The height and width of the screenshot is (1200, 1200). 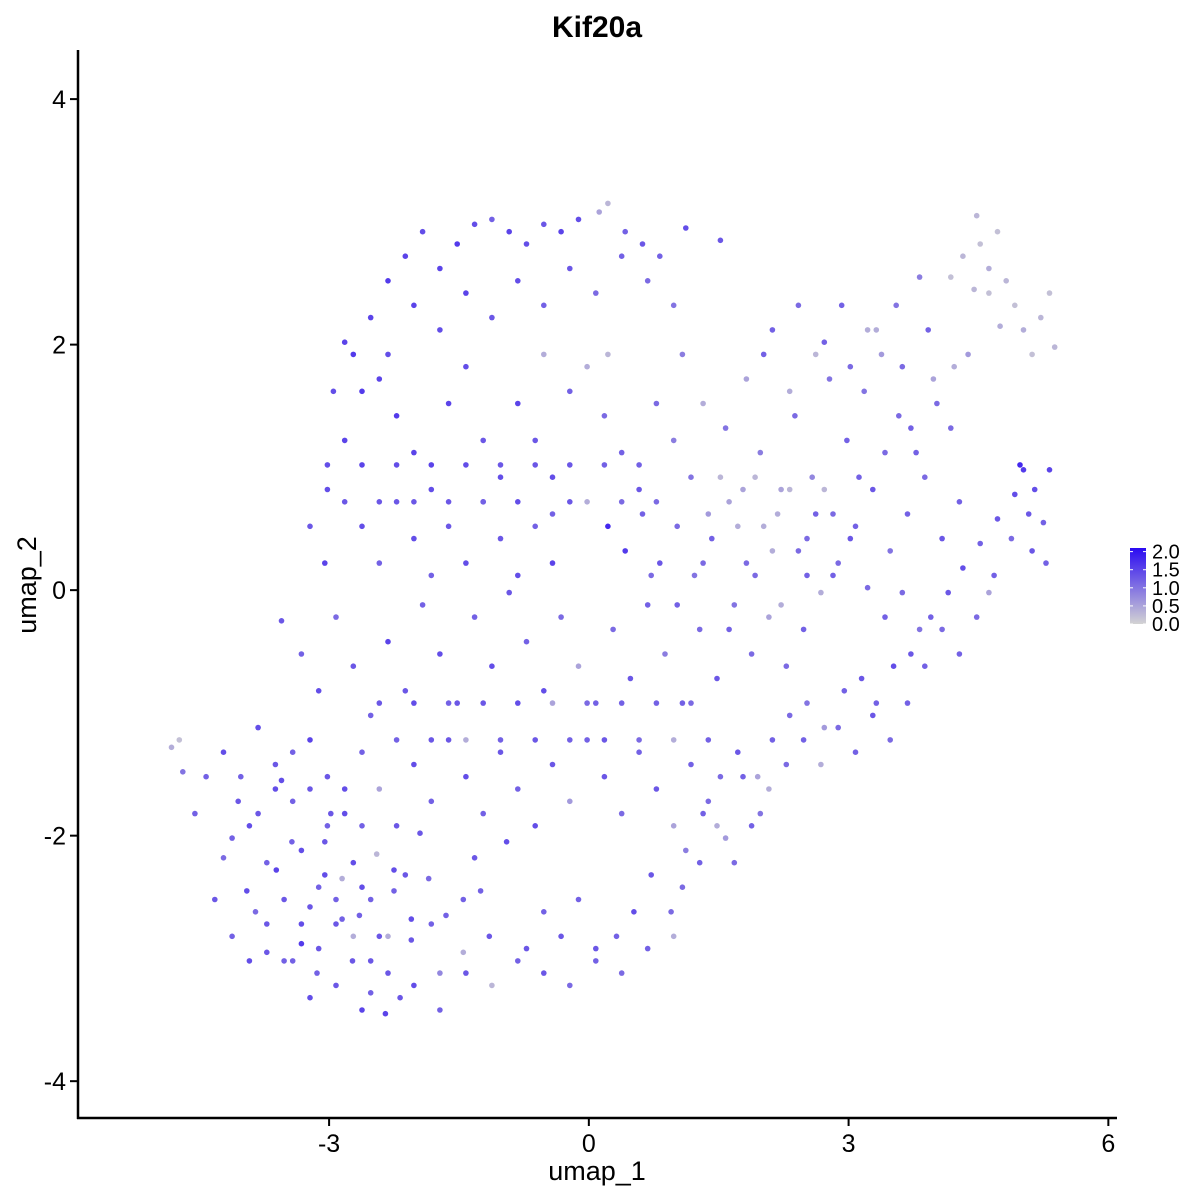 What do you see at coordinates (27, 585) in the screenshot?
I see `y-axis-label: umap_2` at bounding box center [27, 585].